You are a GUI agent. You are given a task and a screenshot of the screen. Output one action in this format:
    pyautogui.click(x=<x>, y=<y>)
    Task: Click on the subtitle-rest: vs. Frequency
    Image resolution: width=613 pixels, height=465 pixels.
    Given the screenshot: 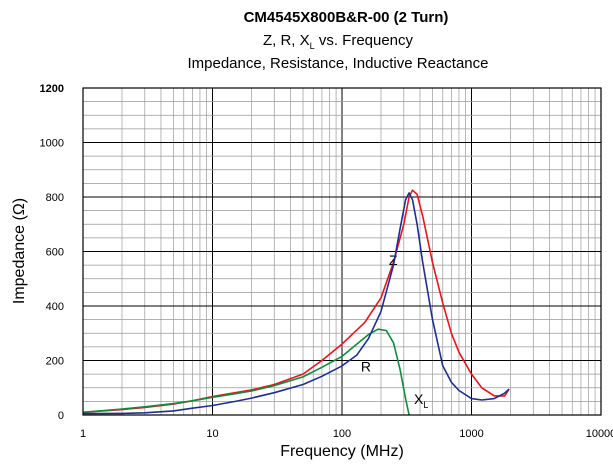 What is the action you would take?
    pyautogui.click(x=364, y=40)
    